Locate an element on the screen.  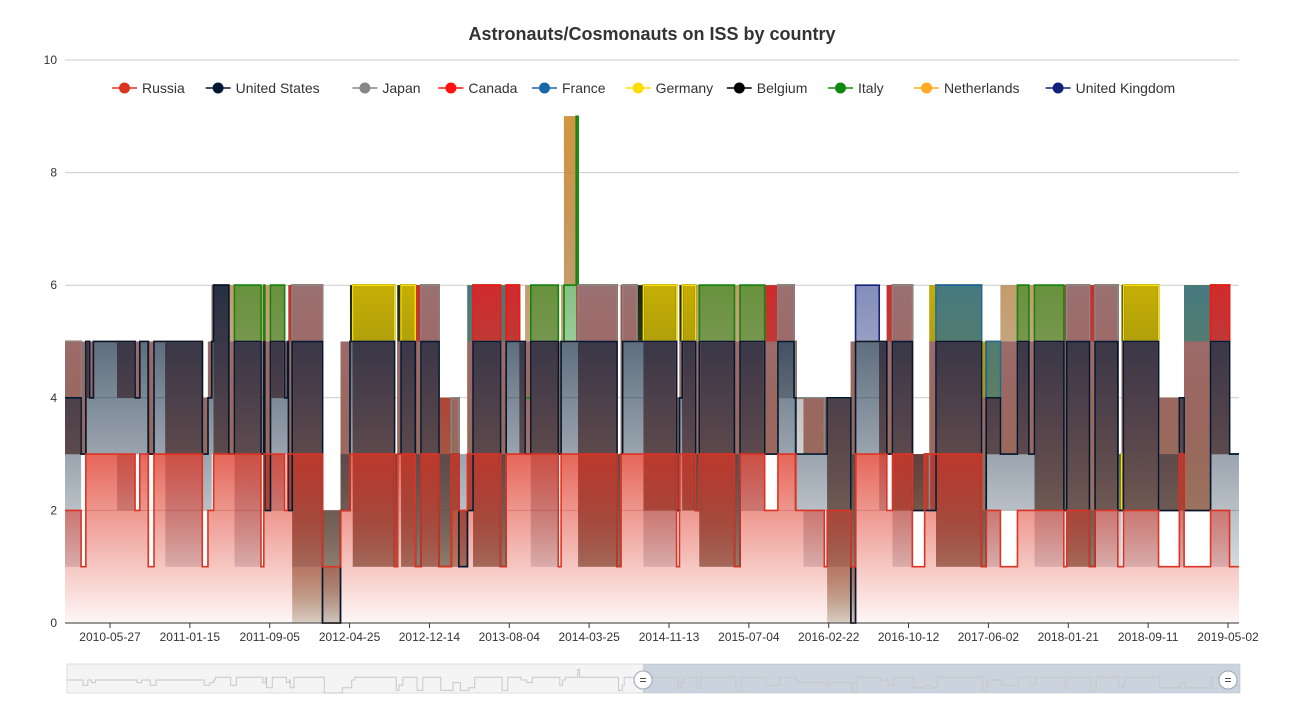
x-tick-label: 2012-12-14 is located at coordinates (430, 637).